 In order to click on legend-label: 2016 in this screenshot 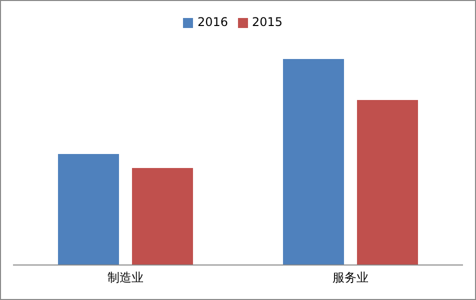, I will do `click(212, 22)`.